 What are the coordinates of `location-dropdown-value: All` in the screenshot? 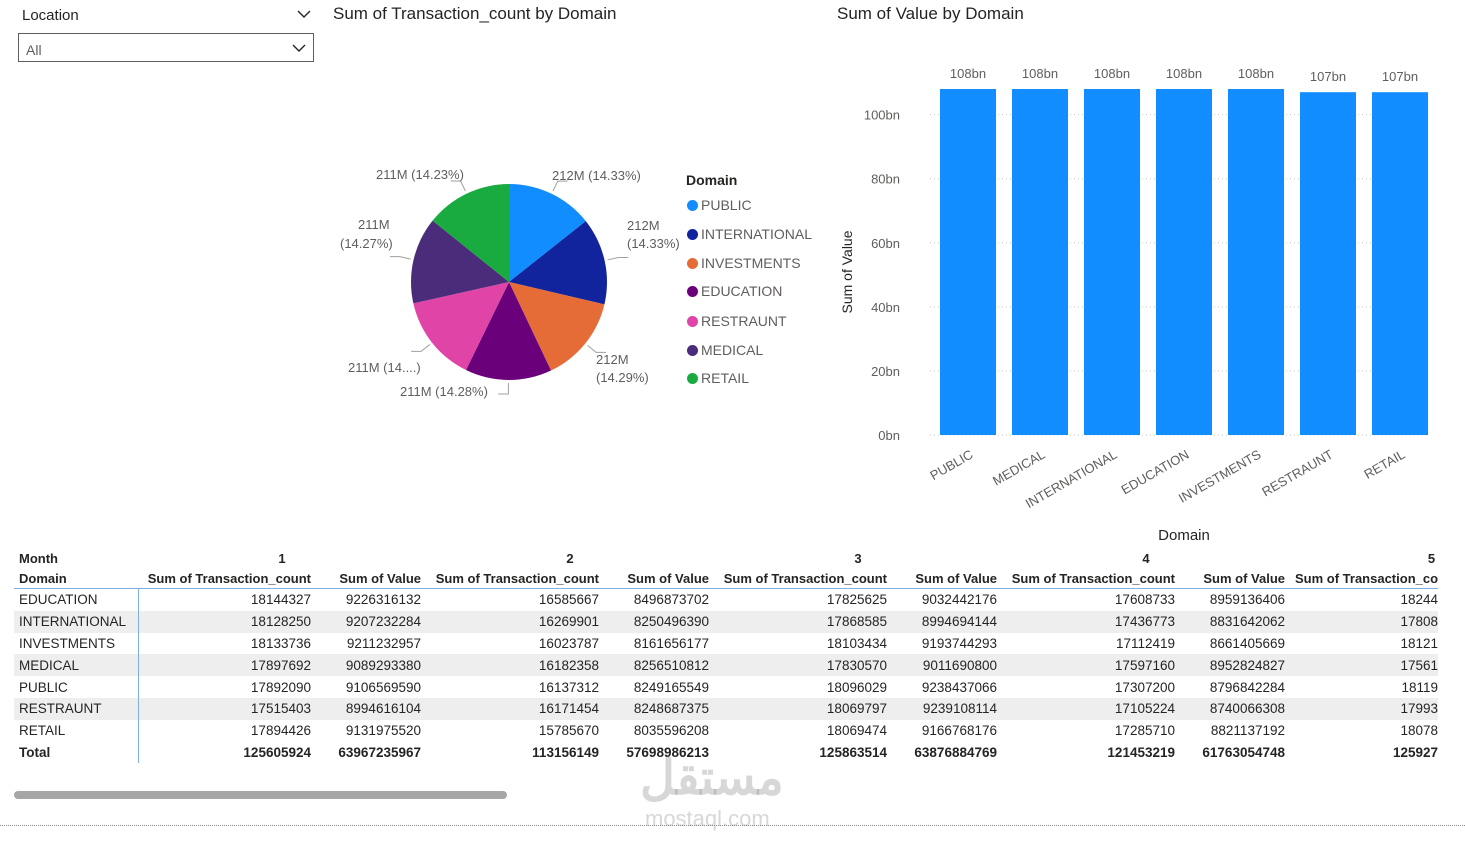 It's located at (34, 50).